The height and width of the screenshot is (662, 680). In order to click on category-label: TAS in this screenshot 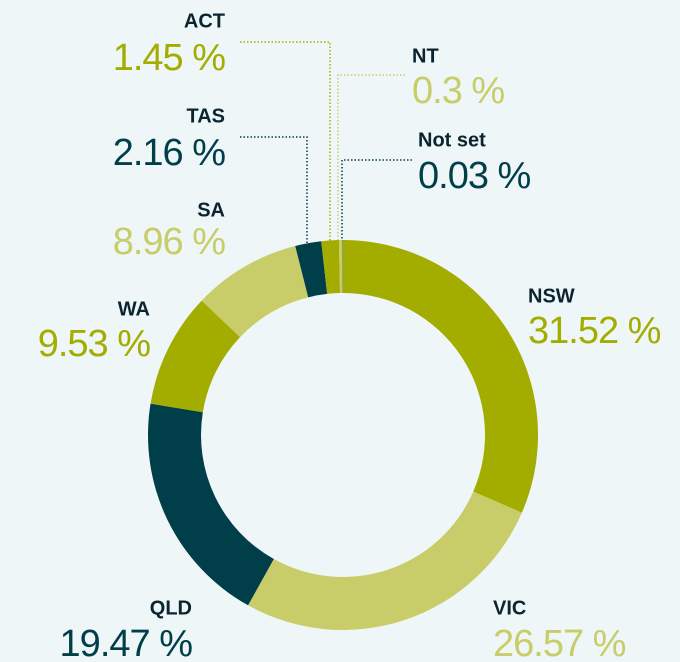, I will do `click(205, 116)`.